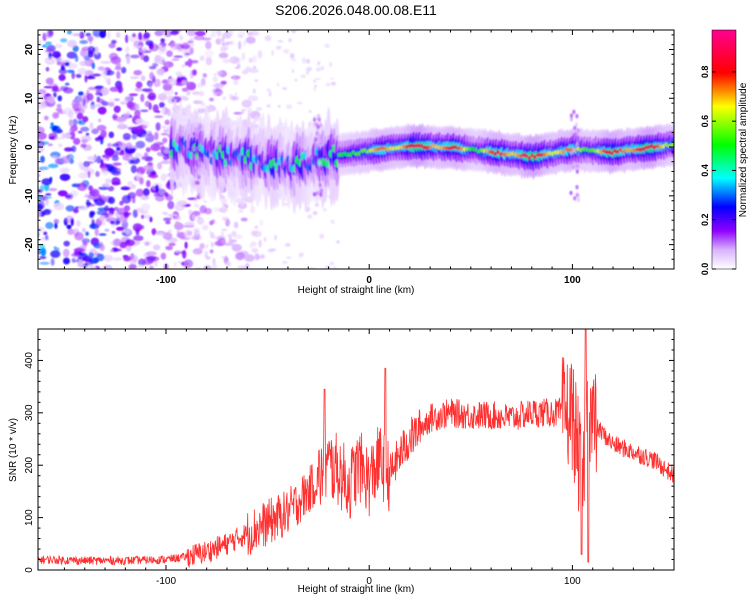 This screenshot has width=750, height=600. Describe the element at coordinates (705, 269) in the screenshot. I see `colorbar-tick-label: 0.0` at that location.